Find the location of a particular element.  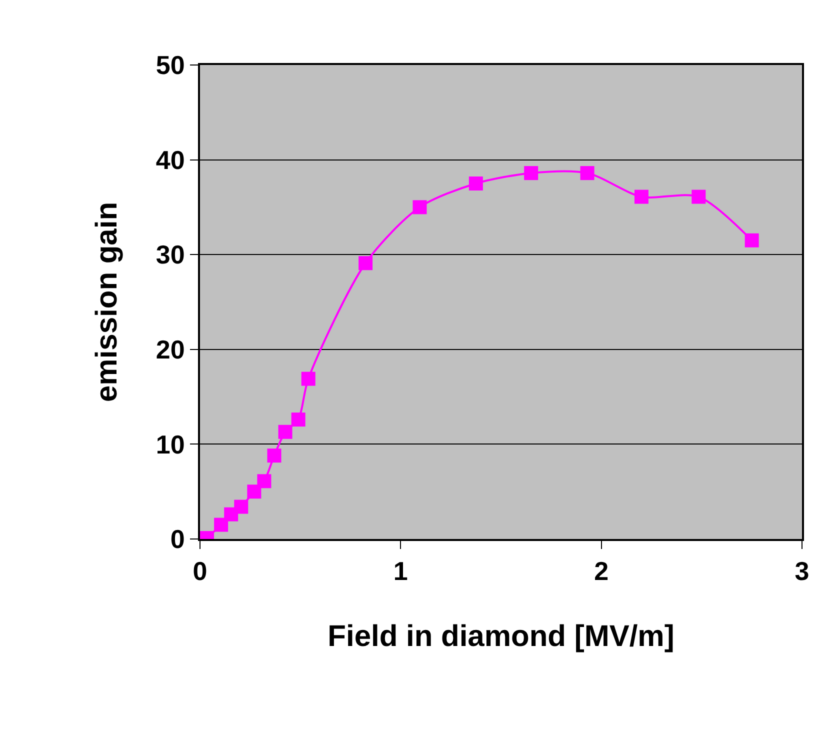

y-tick-label: 40 is located at coordinates (170, 159).